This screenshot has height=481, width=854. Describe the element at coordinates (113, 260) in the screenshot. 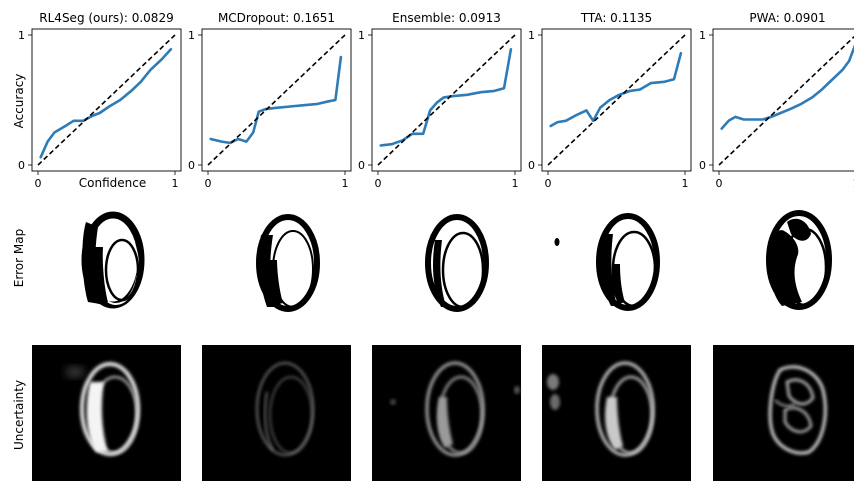

I see `error-map-rl4seg` at that location.